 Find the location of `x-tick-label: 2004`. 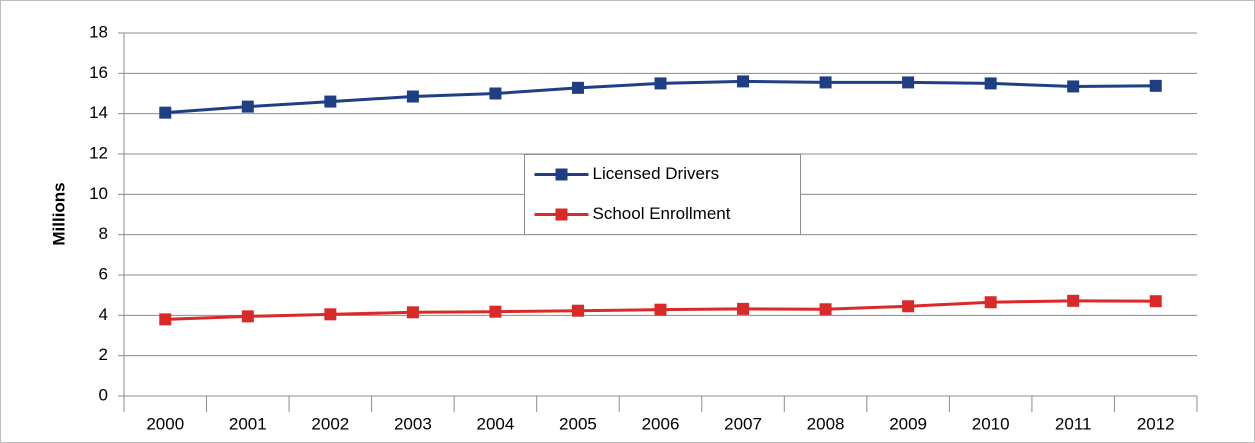

x-tick-label: 2004 is located at coordinates (496, 423).